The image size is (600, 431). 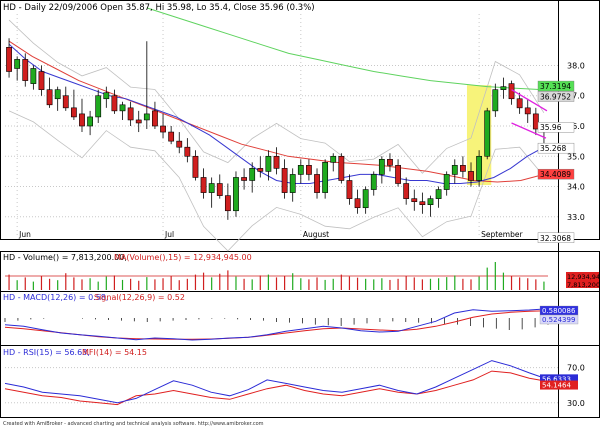 I want to click on price-label: 35.268, so click(x=553, y=148).